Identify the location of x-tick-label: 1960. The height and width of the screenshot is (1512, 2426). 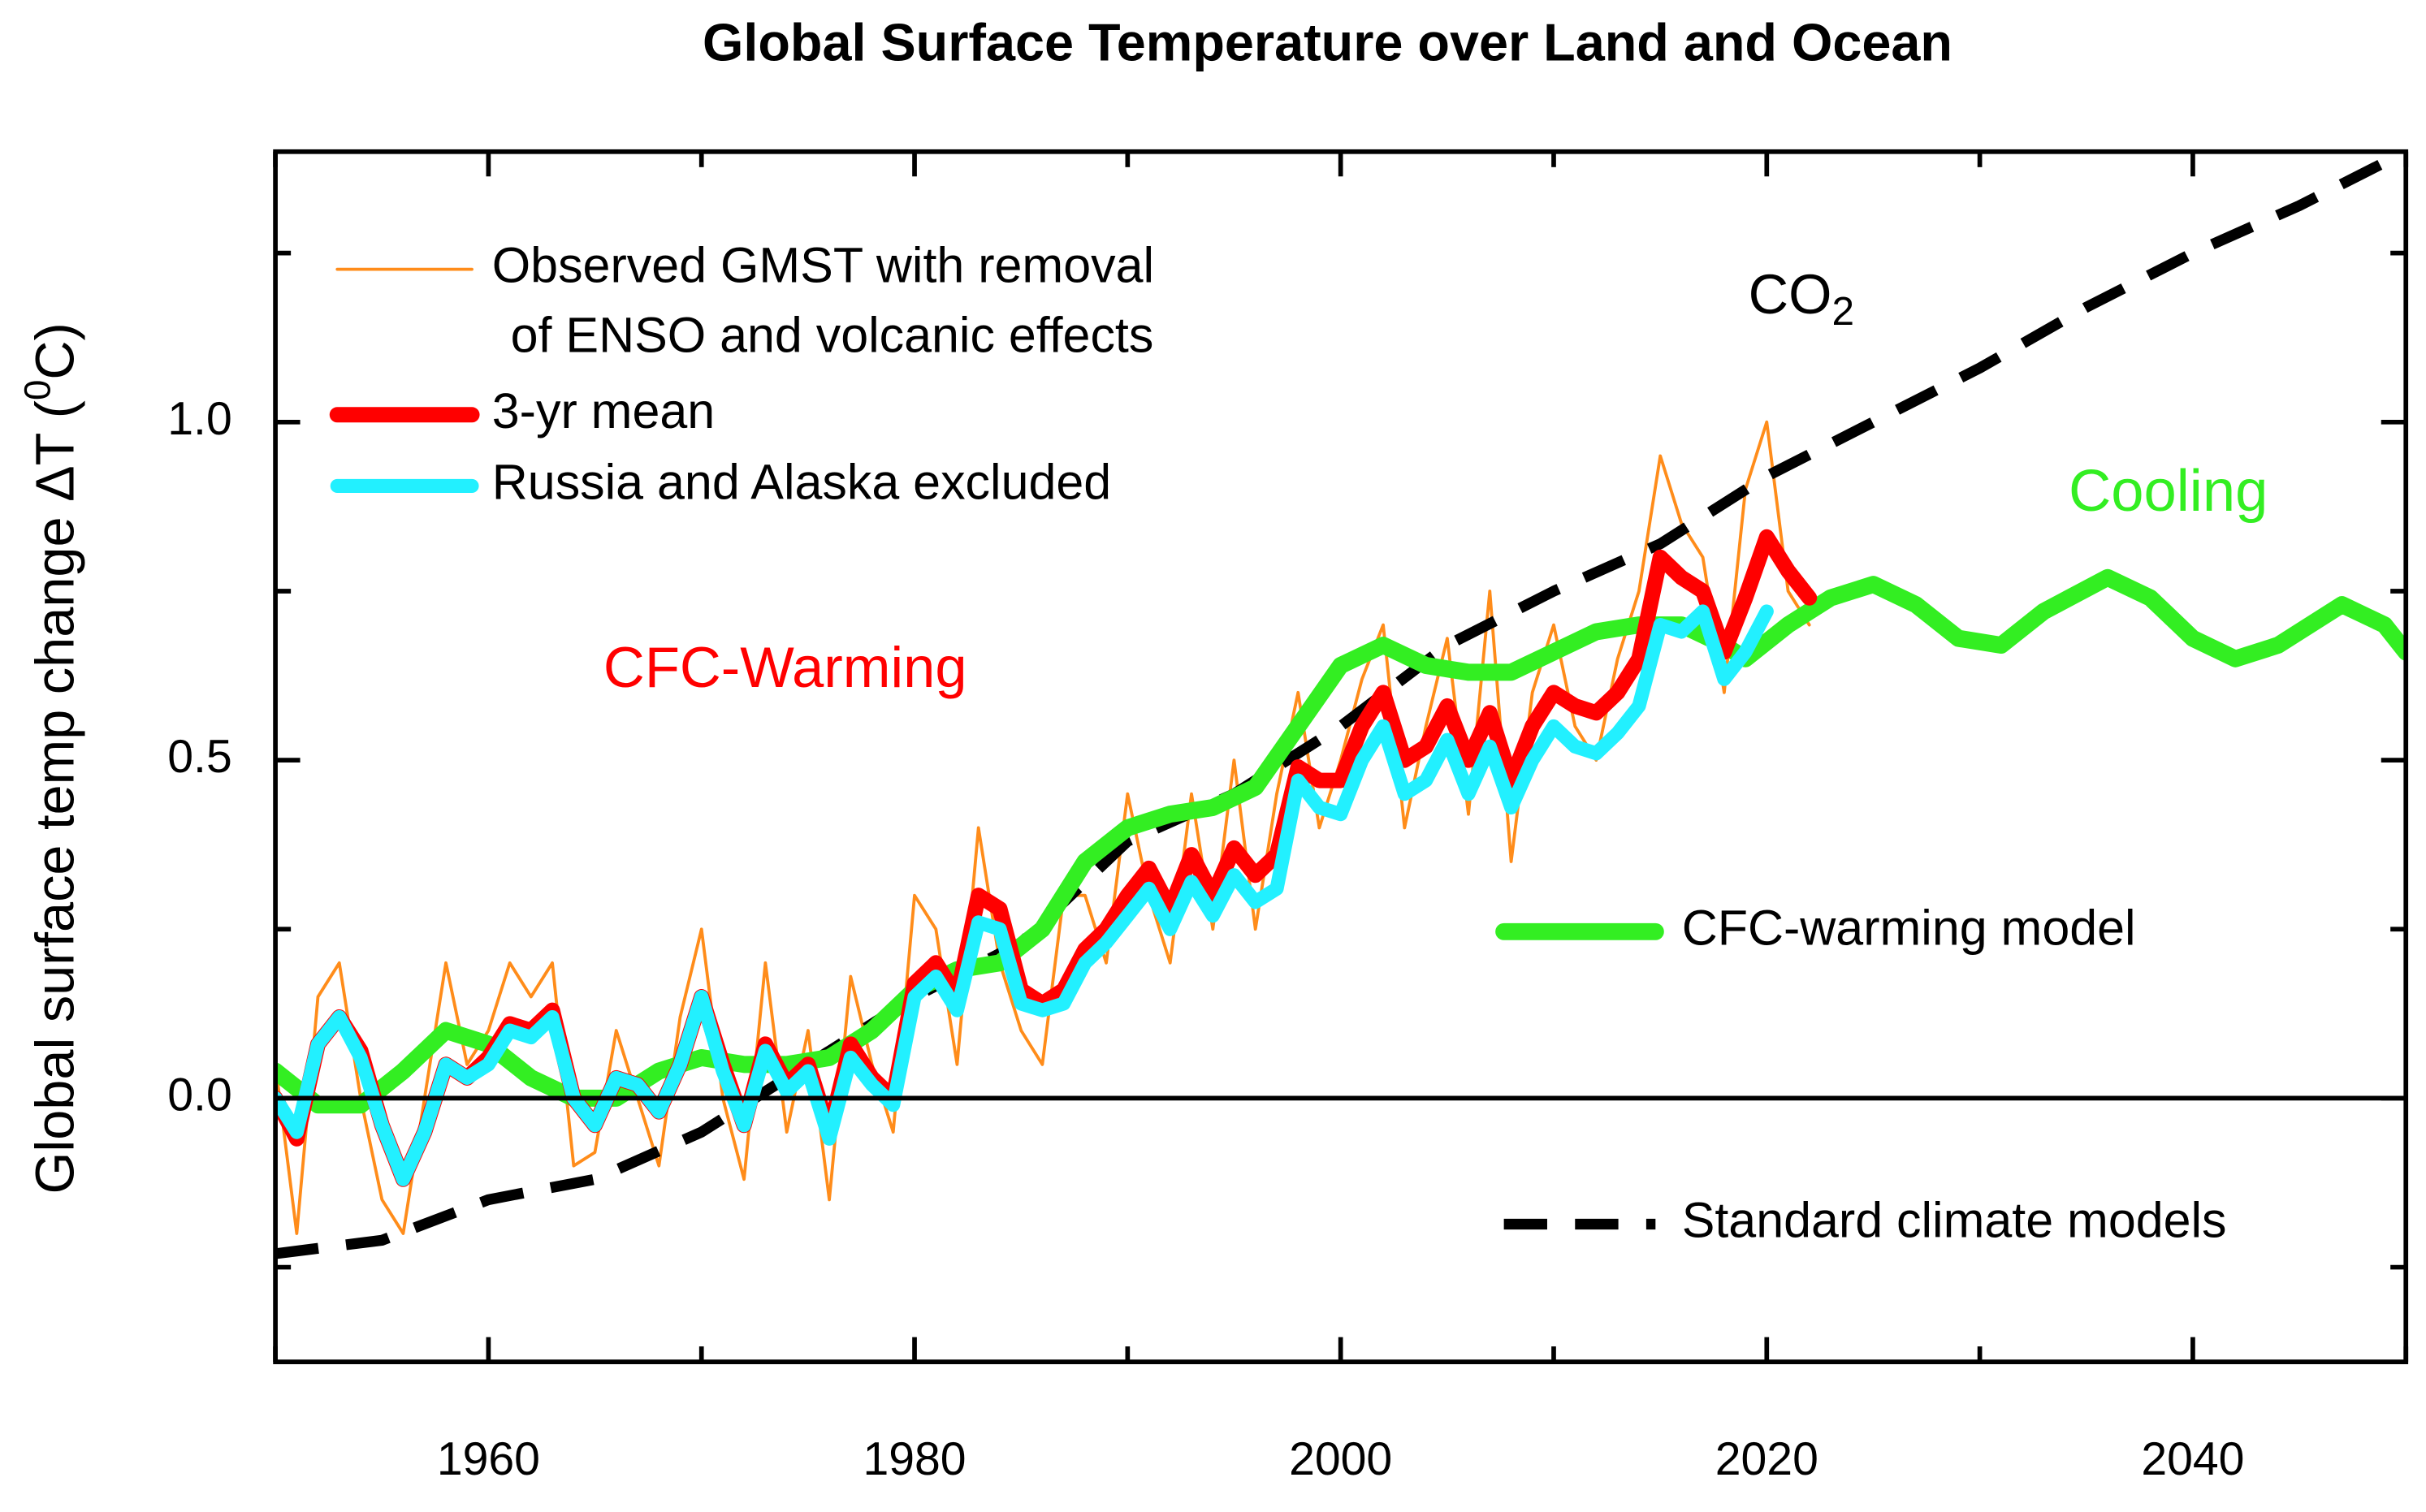
(489, 1459).